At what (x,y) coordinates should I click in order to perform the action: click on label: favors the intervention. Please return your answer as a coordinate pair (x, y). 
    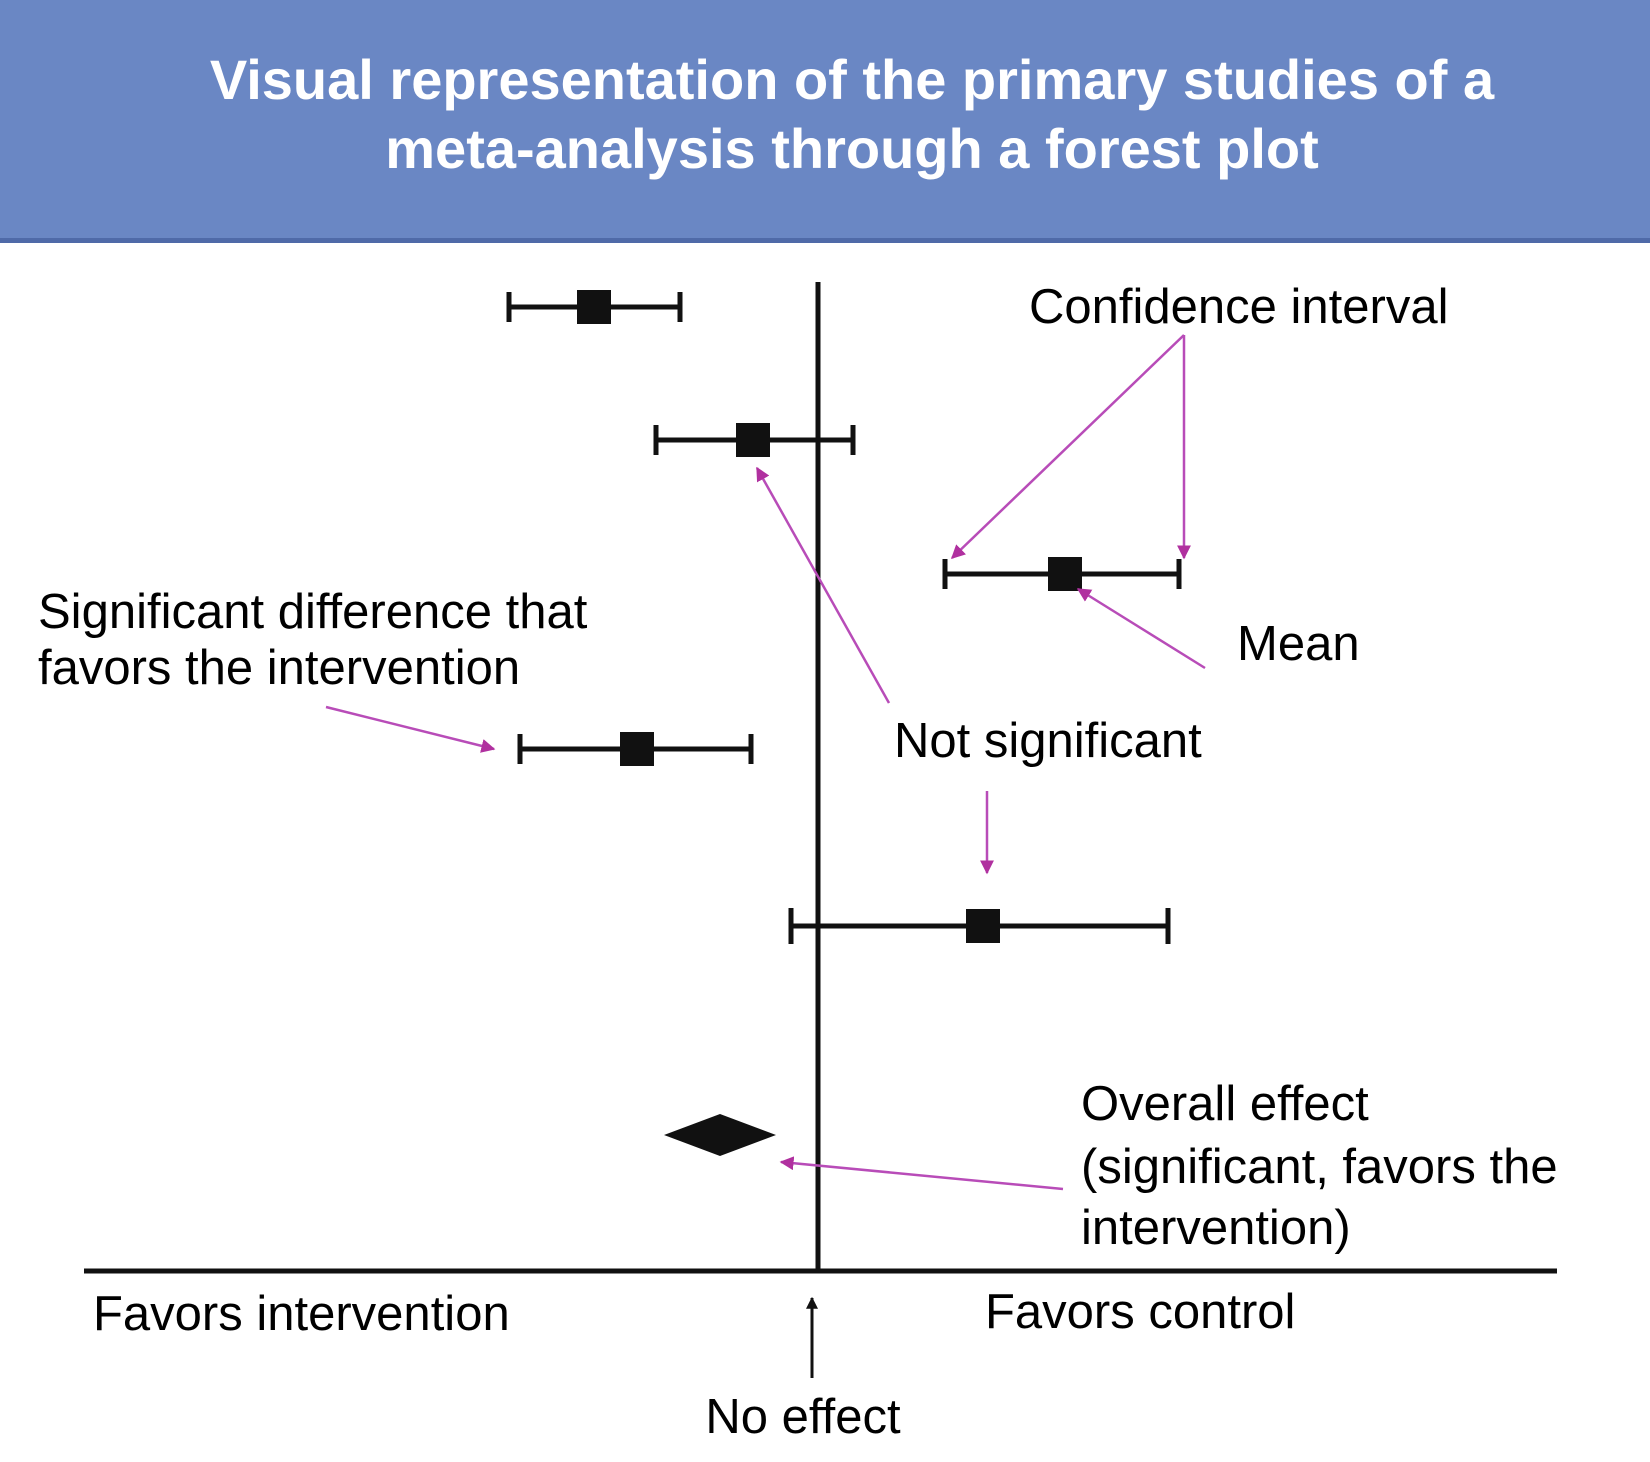
    Looking at the image, I should click on (279, 668).